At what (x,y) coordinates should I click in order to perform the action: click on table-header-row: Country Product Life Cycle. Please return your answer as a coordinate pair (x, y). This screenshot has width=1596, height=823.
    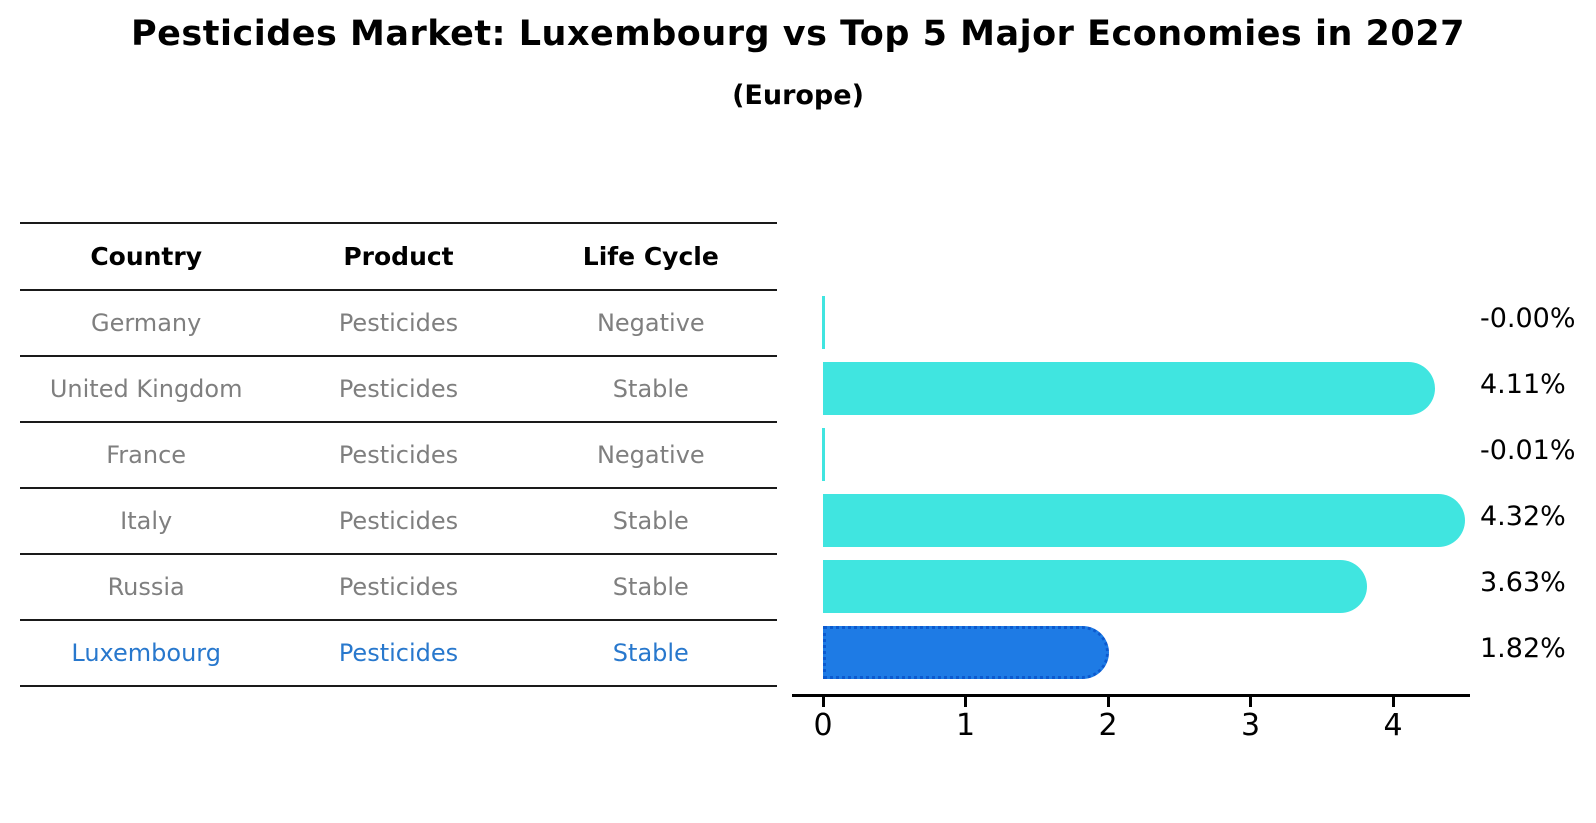
    Looking at the image, I should click on (398, 257).